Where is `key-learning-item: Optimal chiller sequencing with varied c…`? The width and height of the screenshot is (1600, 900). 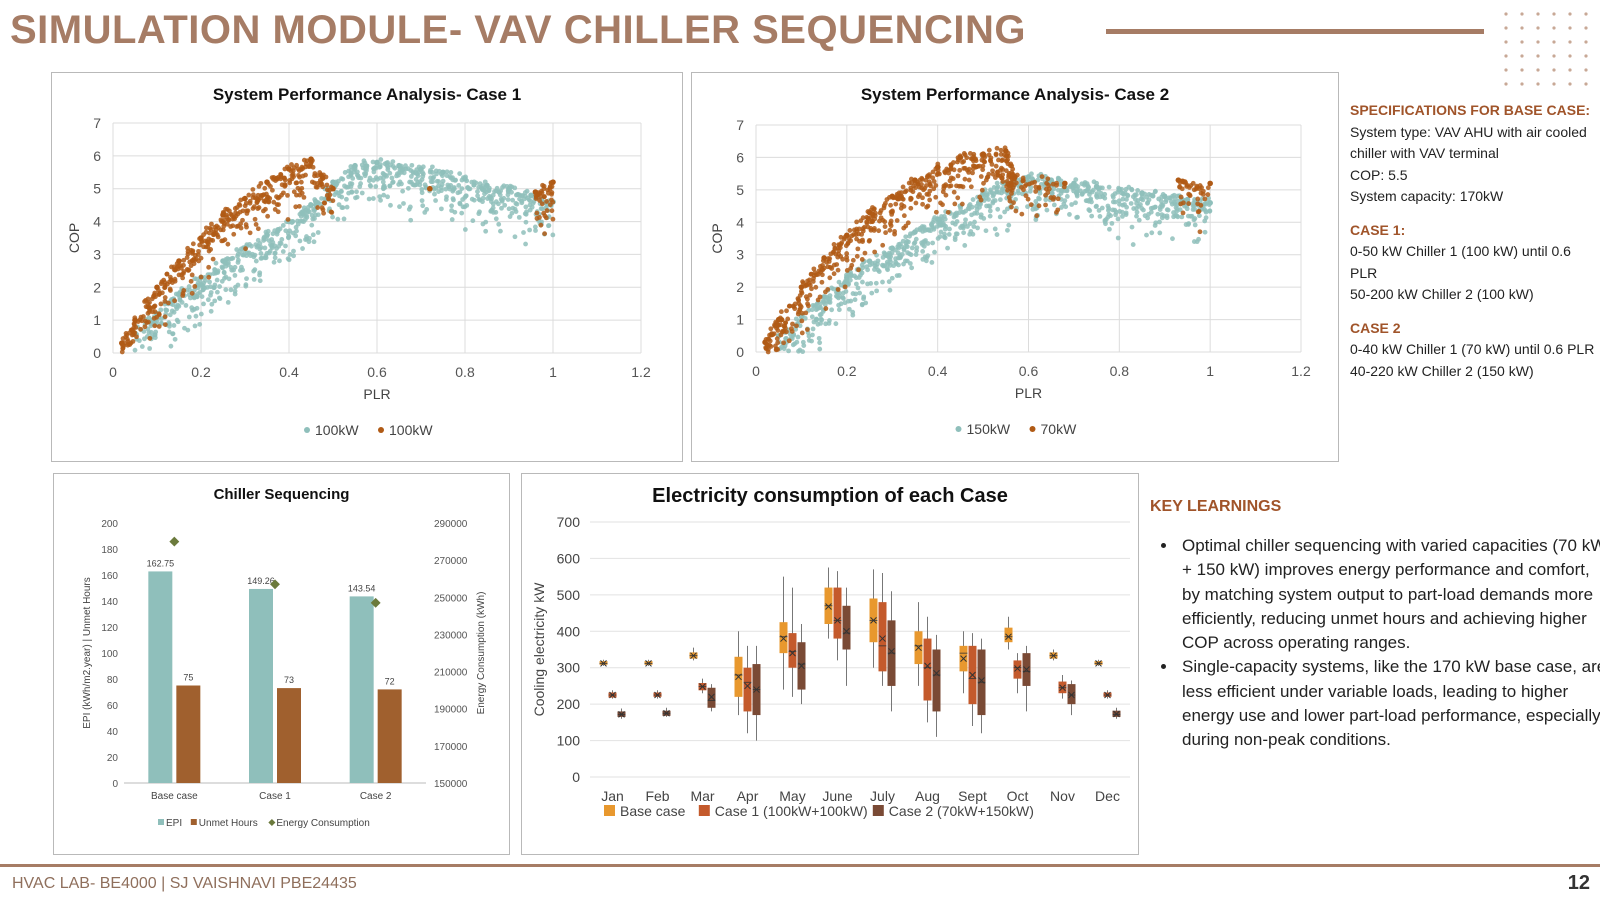 key-learning-item: Optimal chiller sequencing with varied c… is located at coordinates (1389, 594).